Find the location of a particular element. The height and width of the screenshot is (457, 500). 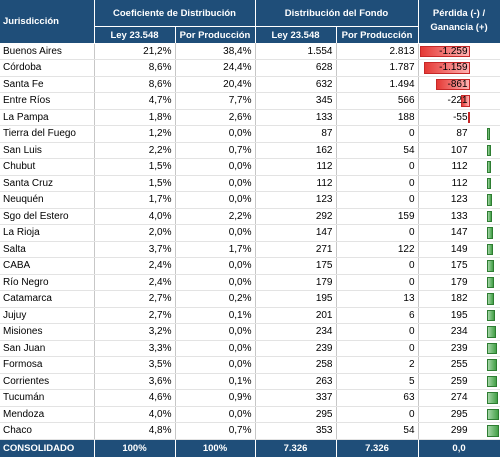

dist-ley-cell: 195 is located at coordinates (296, 299).